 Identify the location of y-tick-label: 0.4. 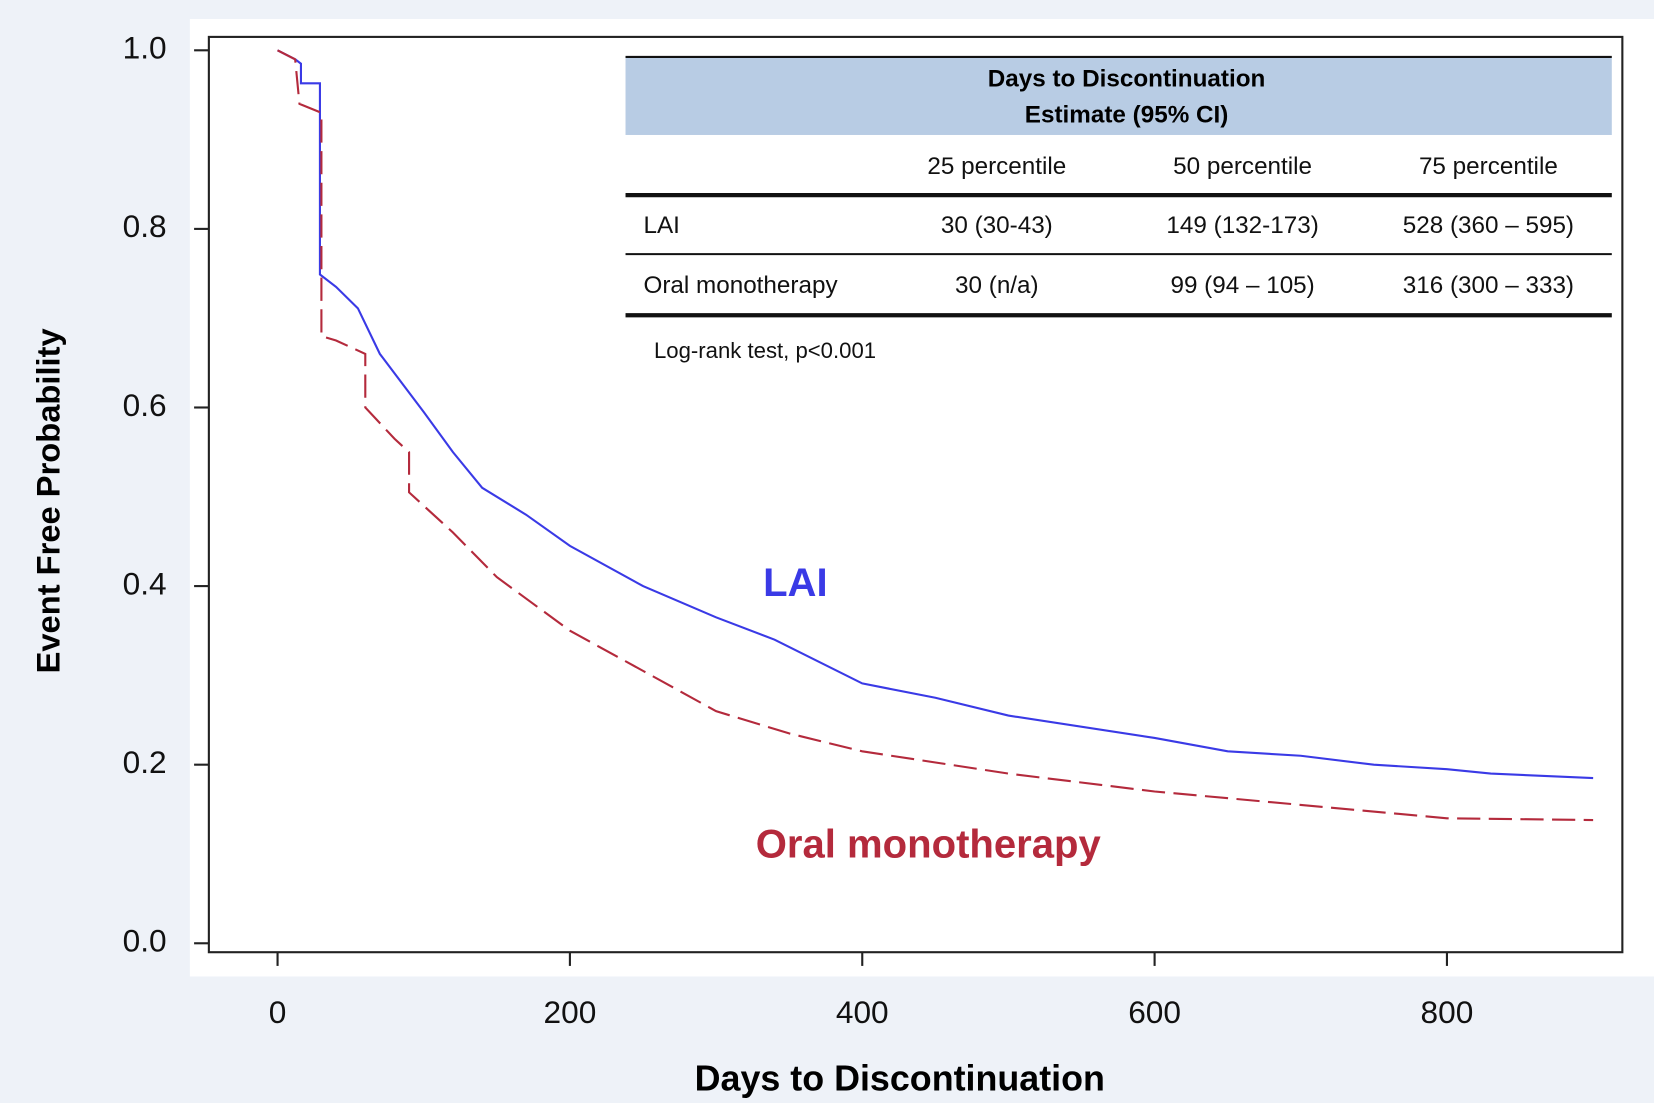
(145, 583).